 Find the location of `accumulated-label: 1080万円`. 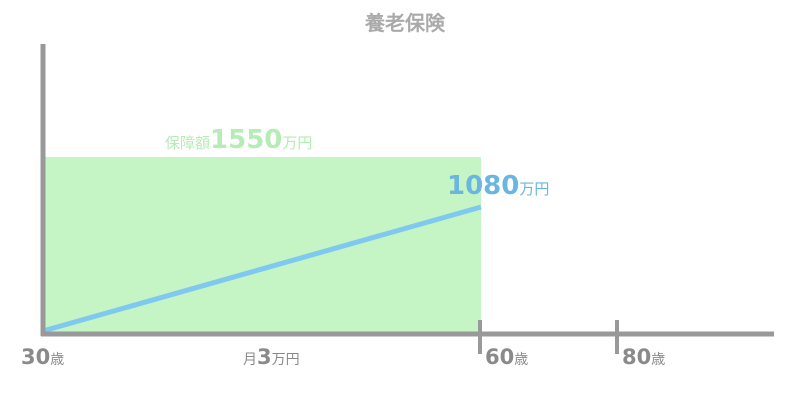

accumulated-label: 1080万円 is located at coordinates (498, 186).